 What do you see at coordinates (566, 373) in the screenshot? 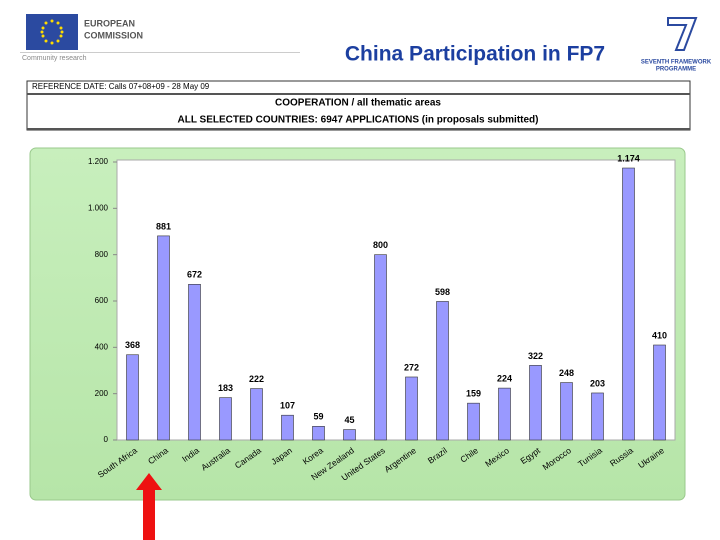
I see `value-label: 248` at bounding box center [566, 373].